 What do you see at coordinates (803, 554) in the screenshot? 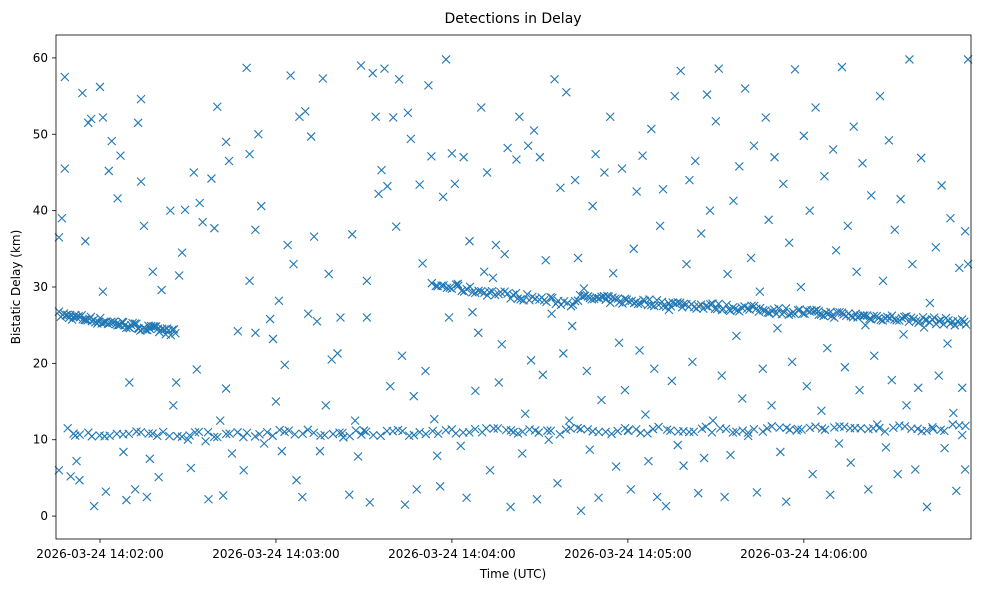
I see `x-tick-label: 2026-03-24 14:06:00` at bounding box center [803, 554].